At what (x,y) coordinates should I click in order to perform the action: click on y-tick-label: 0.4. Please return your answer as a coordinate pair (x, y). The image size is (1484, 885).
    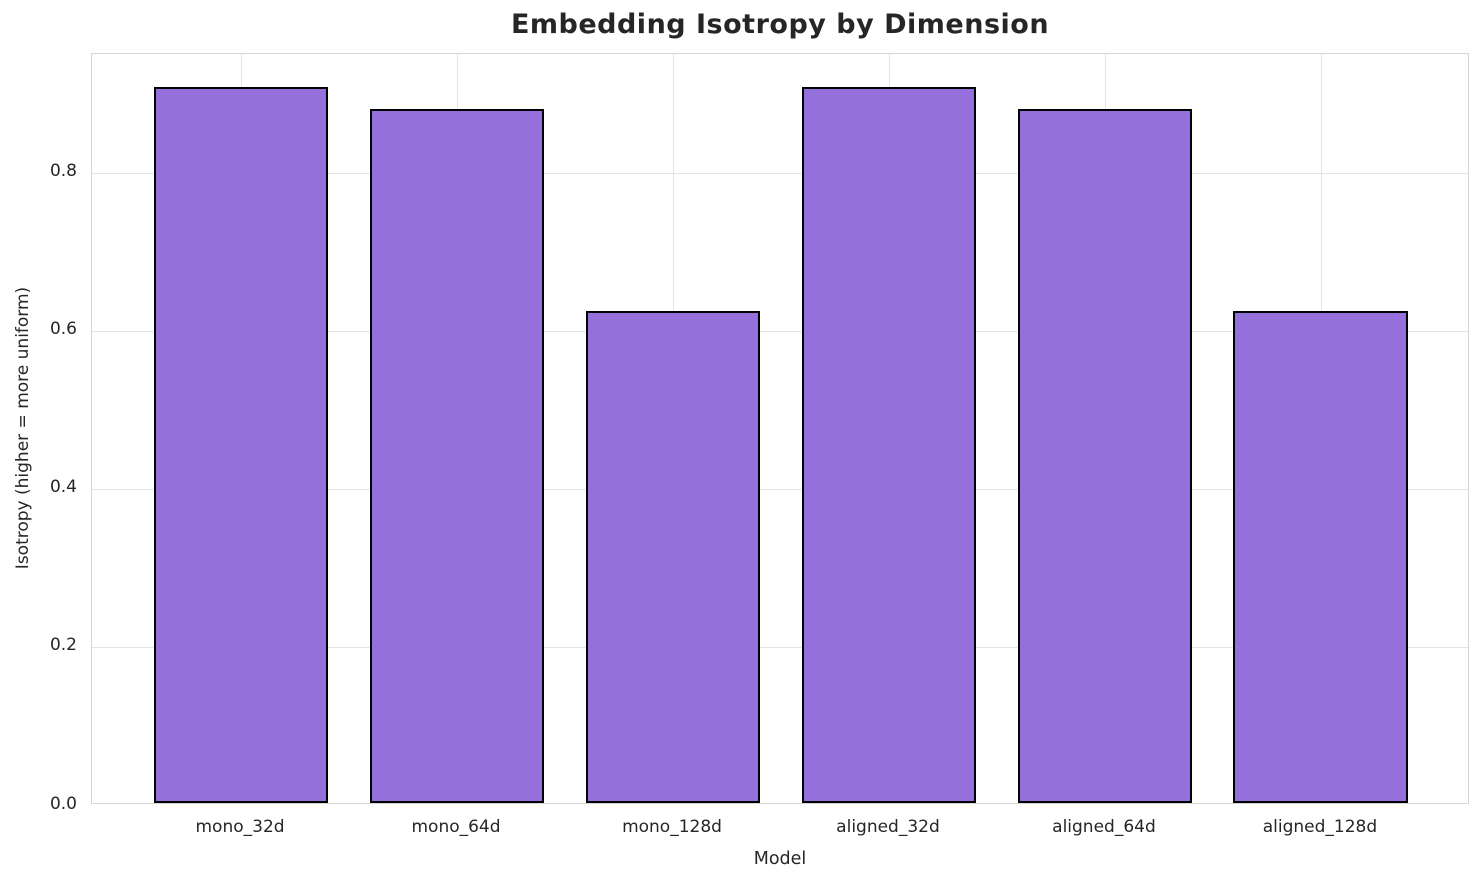
    Looking at the image, I should click on (63, 487).